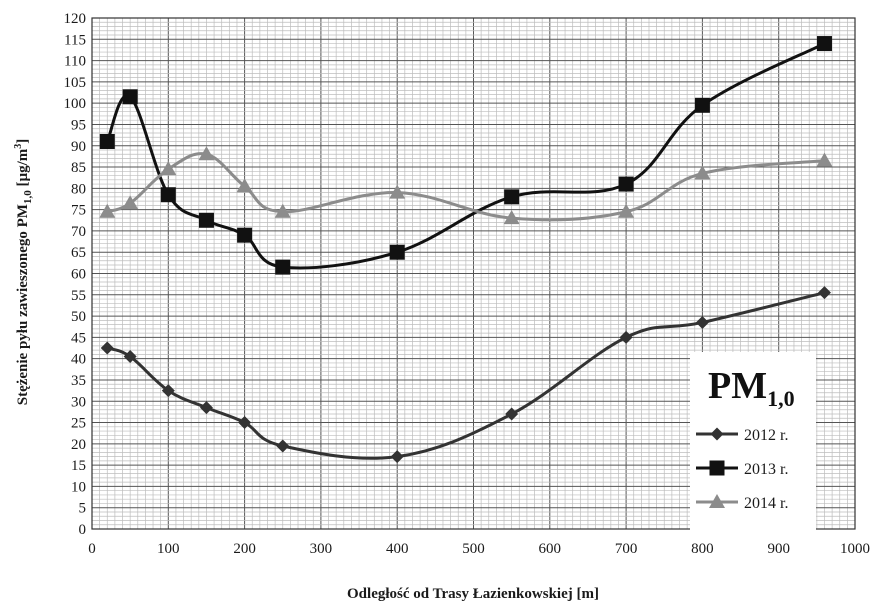  Describe the element at coordinates (78, 360) in the screenshot. I see `y-tick-label: 40` at that location.